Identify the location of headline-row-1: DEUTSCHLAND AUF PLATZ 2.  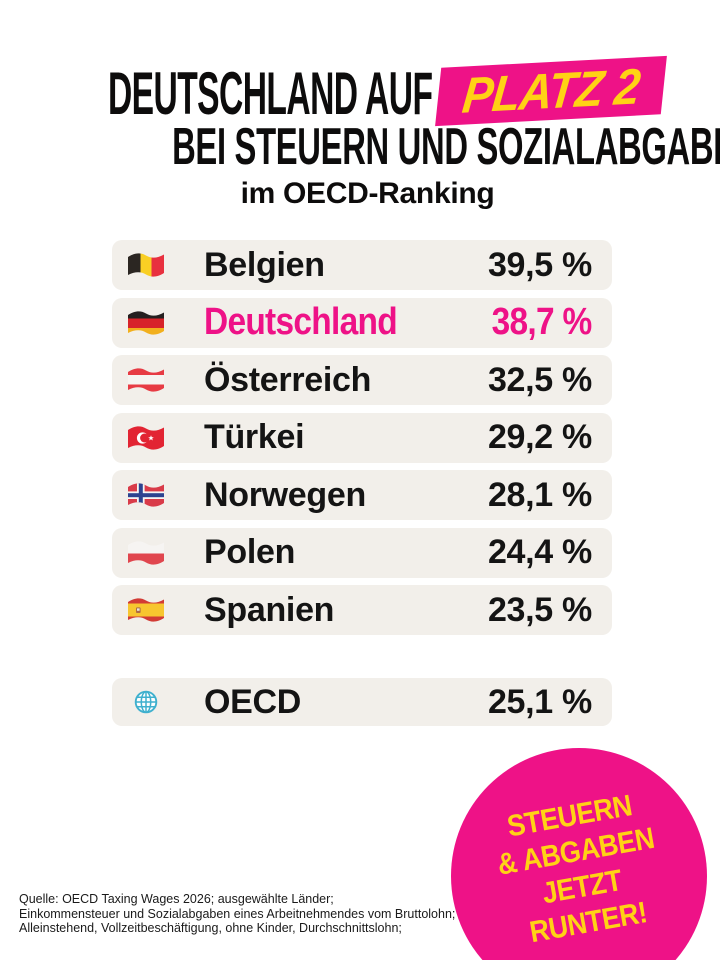
(360, 91).